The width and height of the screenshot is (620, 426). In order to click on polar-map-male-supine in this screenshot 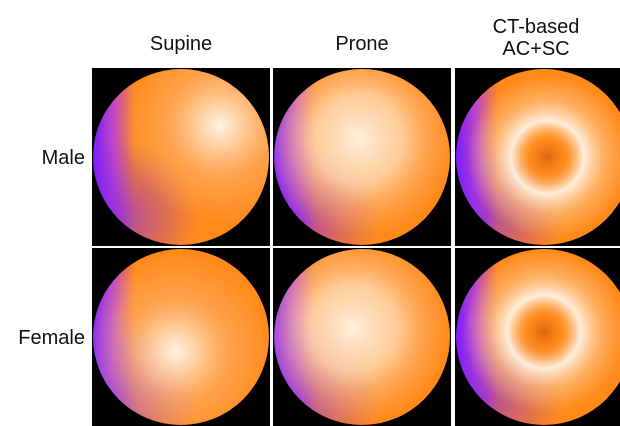, I will do `click(181, 157)`.